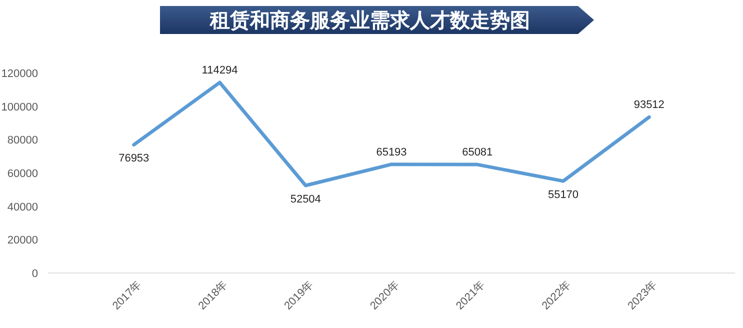  Describe the element at coordinates (220, 70) in the screenshot. I see `data-label: 114294` at that location.